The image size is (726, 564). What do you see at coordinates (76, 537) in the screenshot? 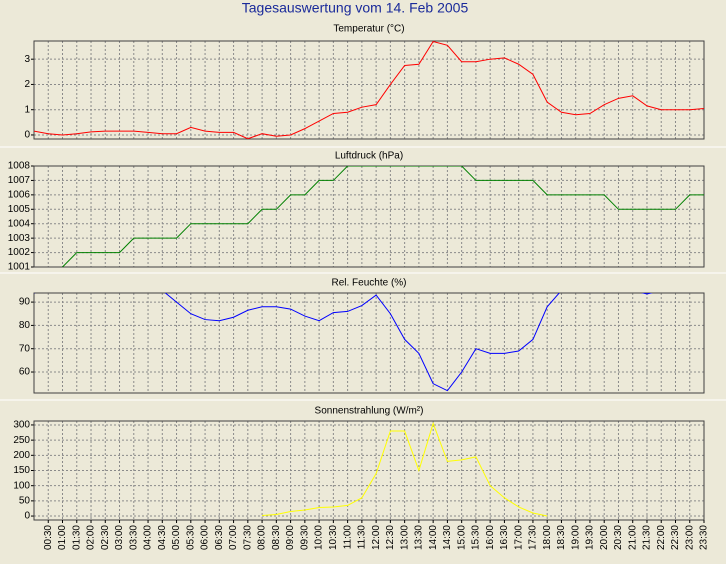
I see `x-tick-label: 01:30` at bounding box center [76, 537].